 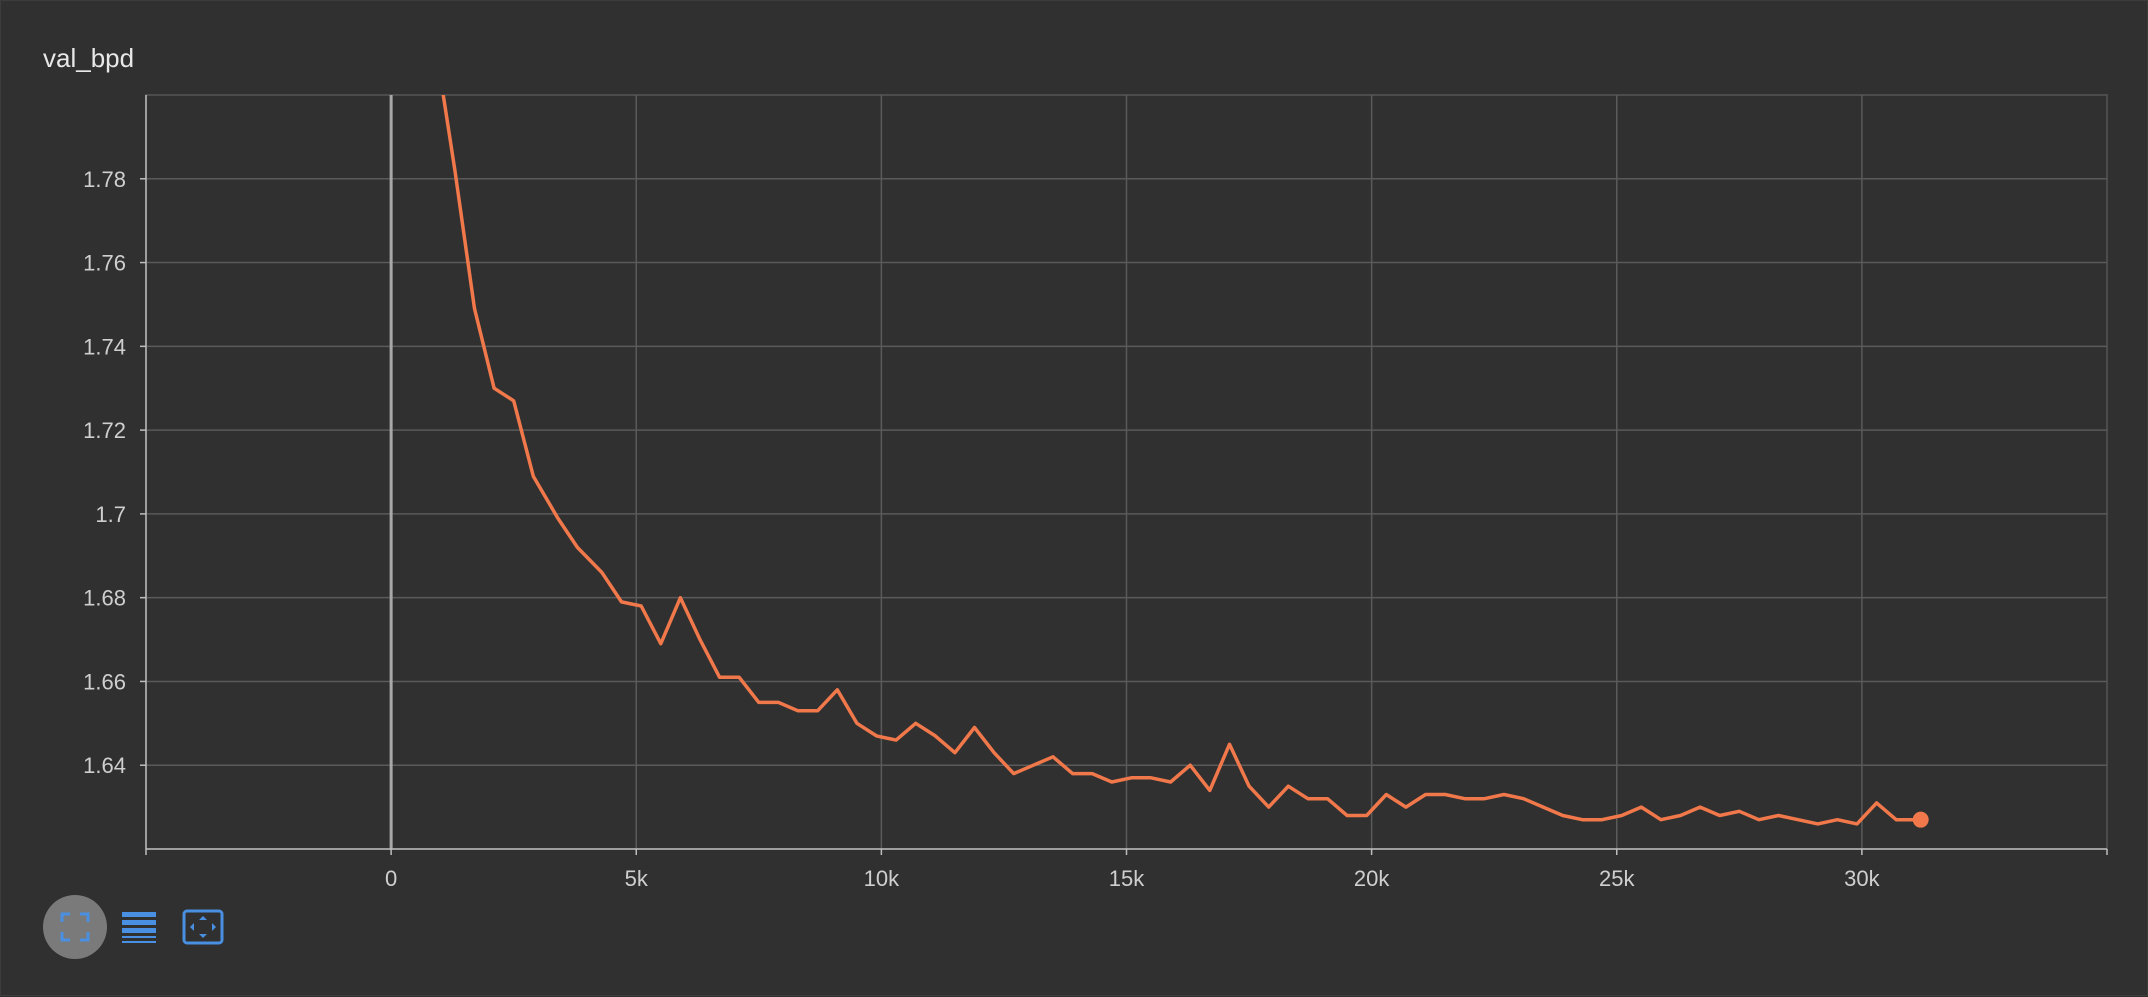 I want to click on fit-domain-button, so click(x=203, y=927).